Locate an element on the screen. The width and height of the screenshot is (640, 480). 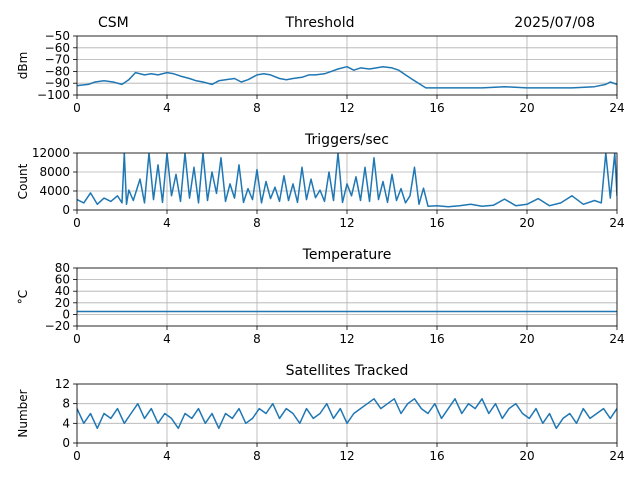
threshold-ytick-label-1: −90 is located at coordinates (57, 83).